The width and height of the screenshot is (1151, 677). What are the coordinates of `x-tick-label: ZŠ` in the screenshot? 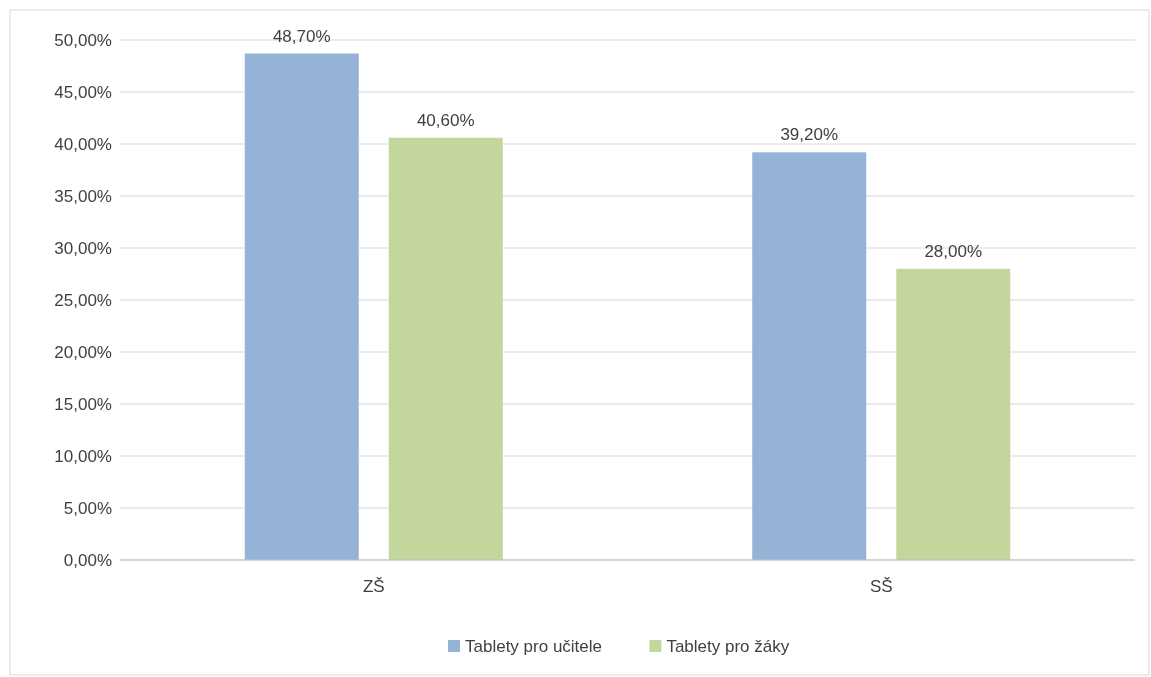 It's located at (373, 586).